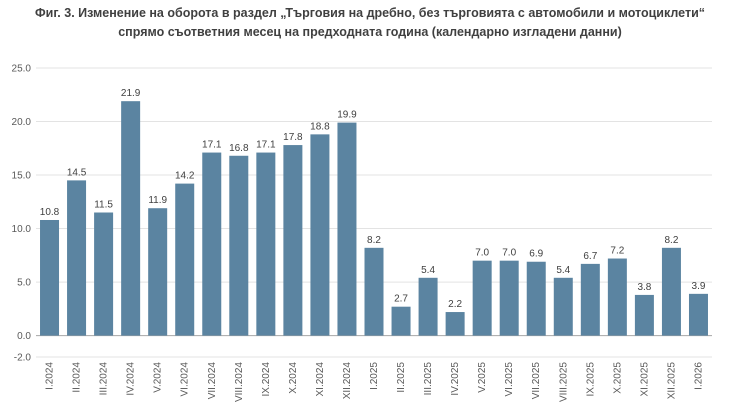  Describe the element at coordinates (509, 379) in the screenshot. I see `x-tick-label: VI.2025` at that location.